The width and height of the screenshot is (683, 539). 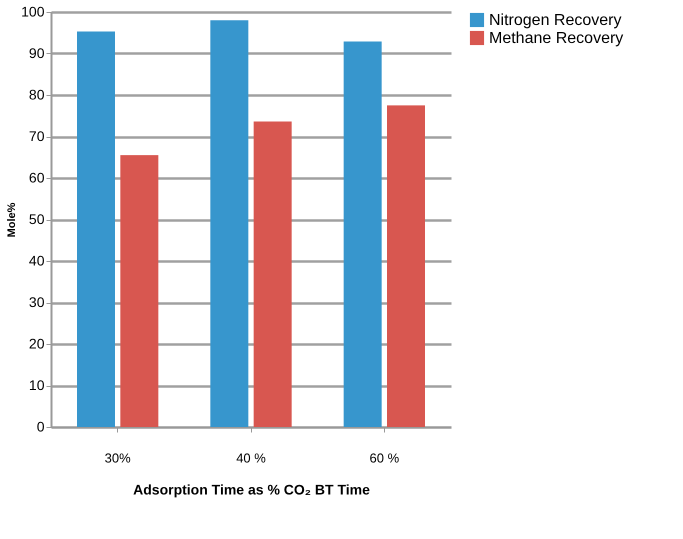 I want to click on y-tick-label: 100, so click(x=33, y=12).